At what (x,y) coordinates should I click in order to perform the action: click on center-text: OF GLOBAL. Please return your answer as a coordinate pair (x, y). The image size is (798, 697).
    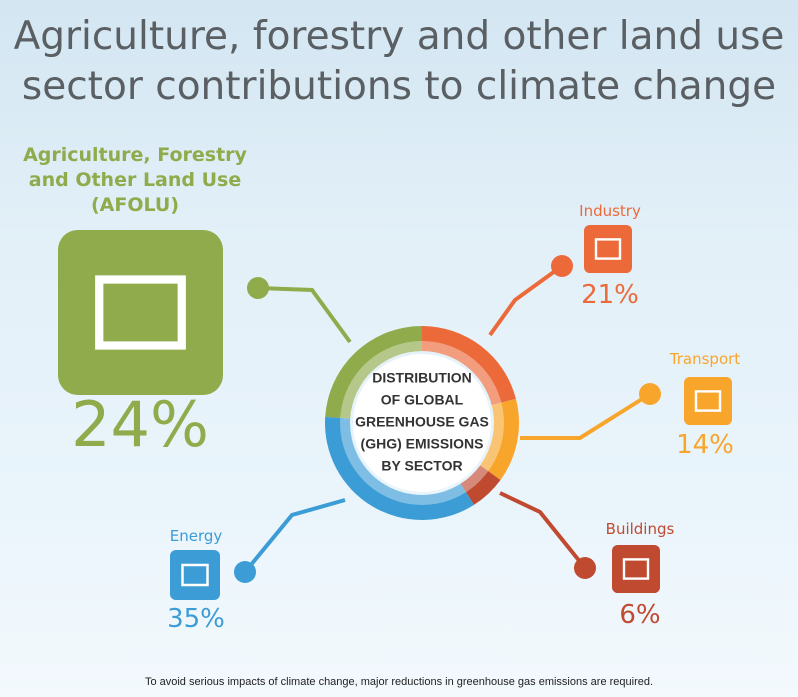
    Looking at the image, I should click on (422, 400).